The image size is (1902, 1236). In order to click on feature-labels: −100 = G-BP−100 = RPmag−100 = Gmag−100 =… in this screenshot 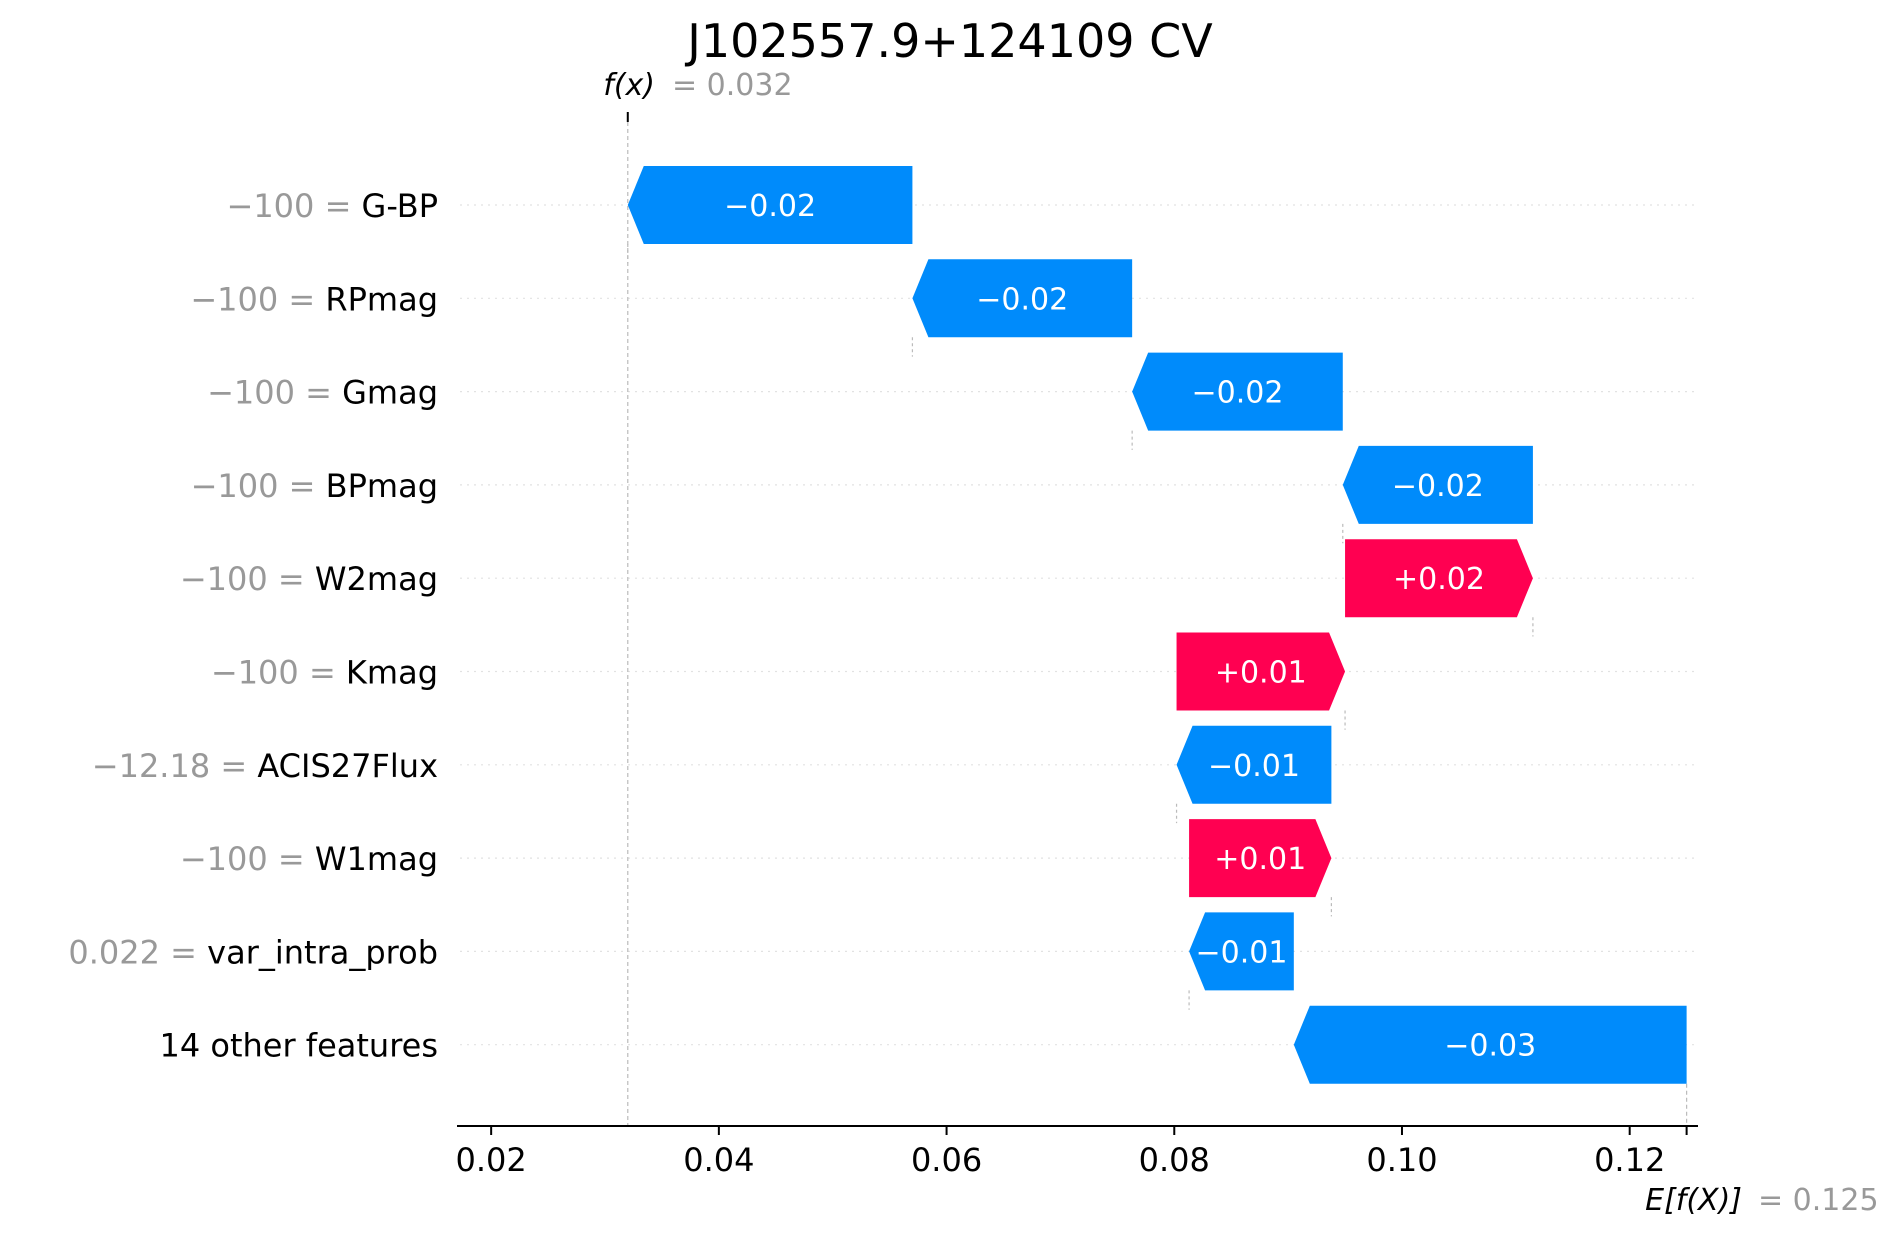, I will do `click(253, 626)`.